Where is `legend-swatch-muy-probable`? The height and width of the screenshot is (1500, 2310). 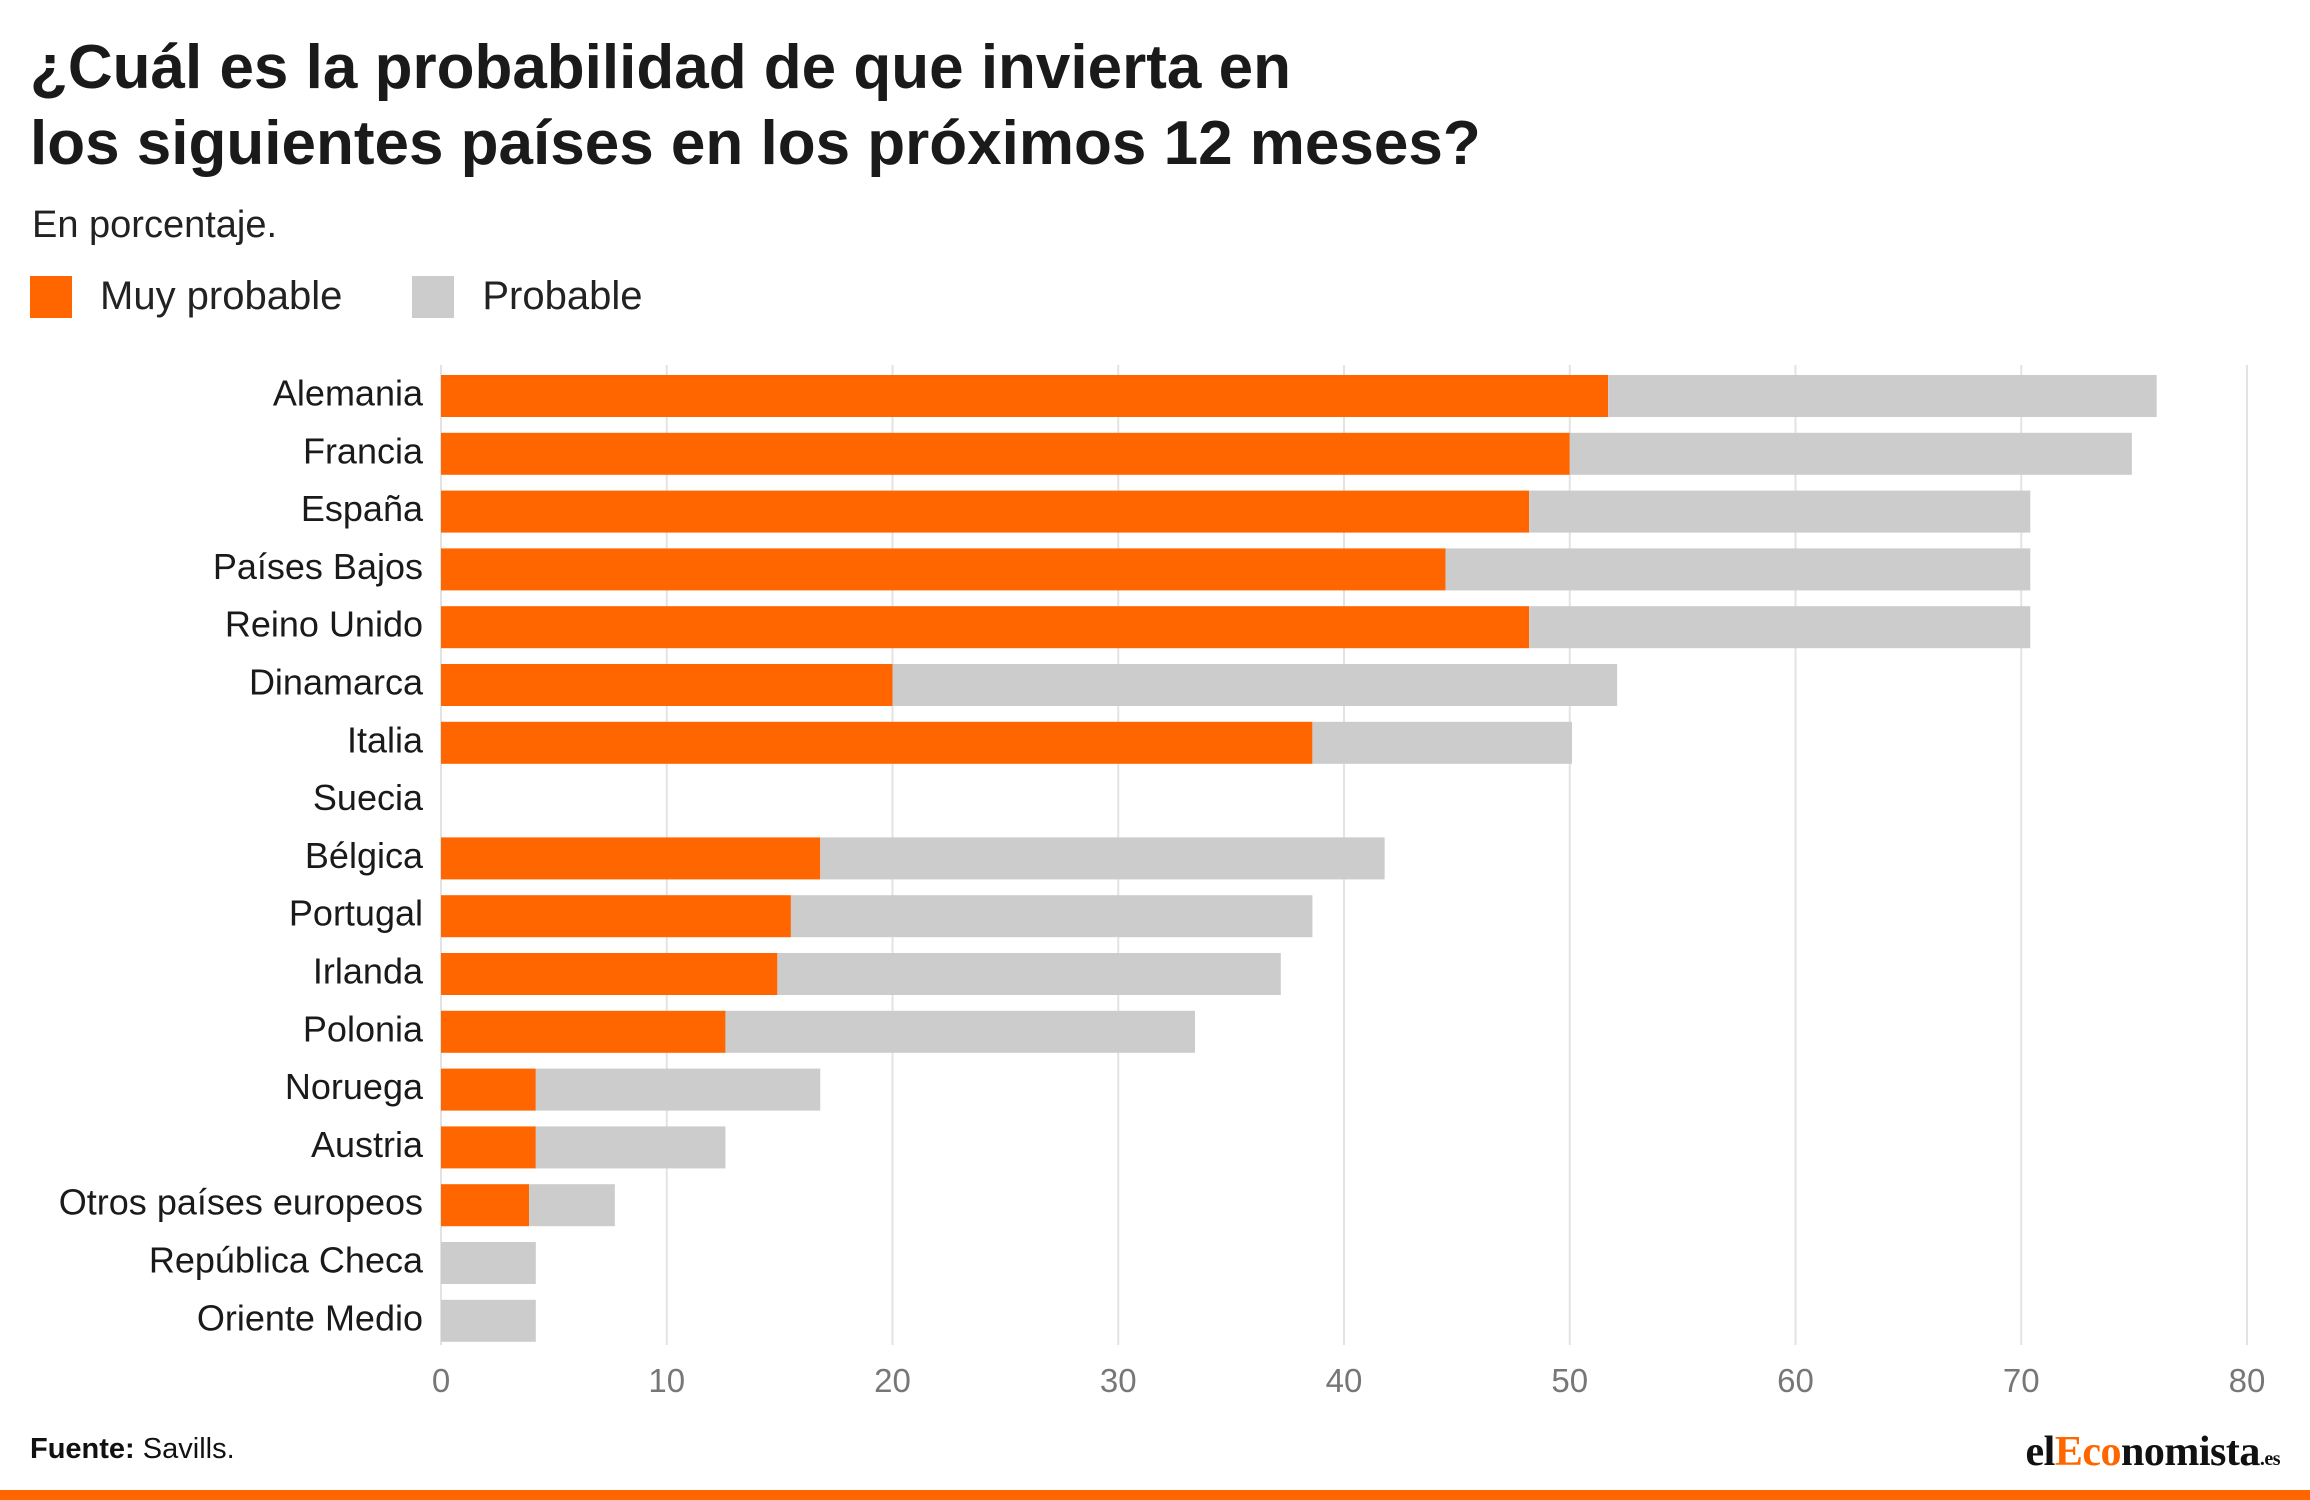
legend-swatch-muy-probable is located at coordinates (51, 296).